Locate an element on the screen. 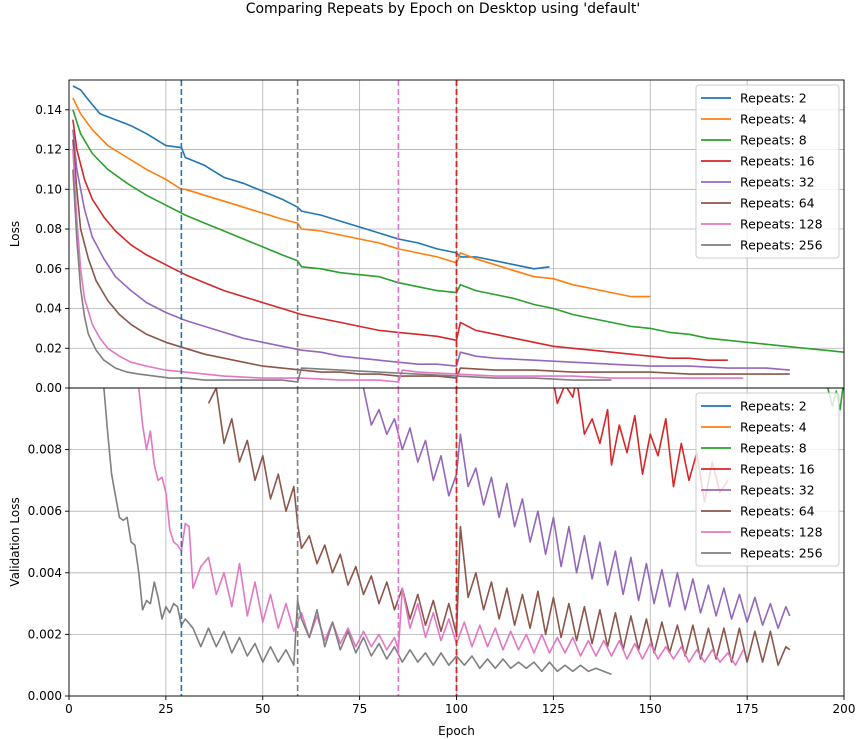 Image resolution: width=857 pixels, height=739 pixels. val-loss-xtick-label: 125 is located at coordinates (553, 709).